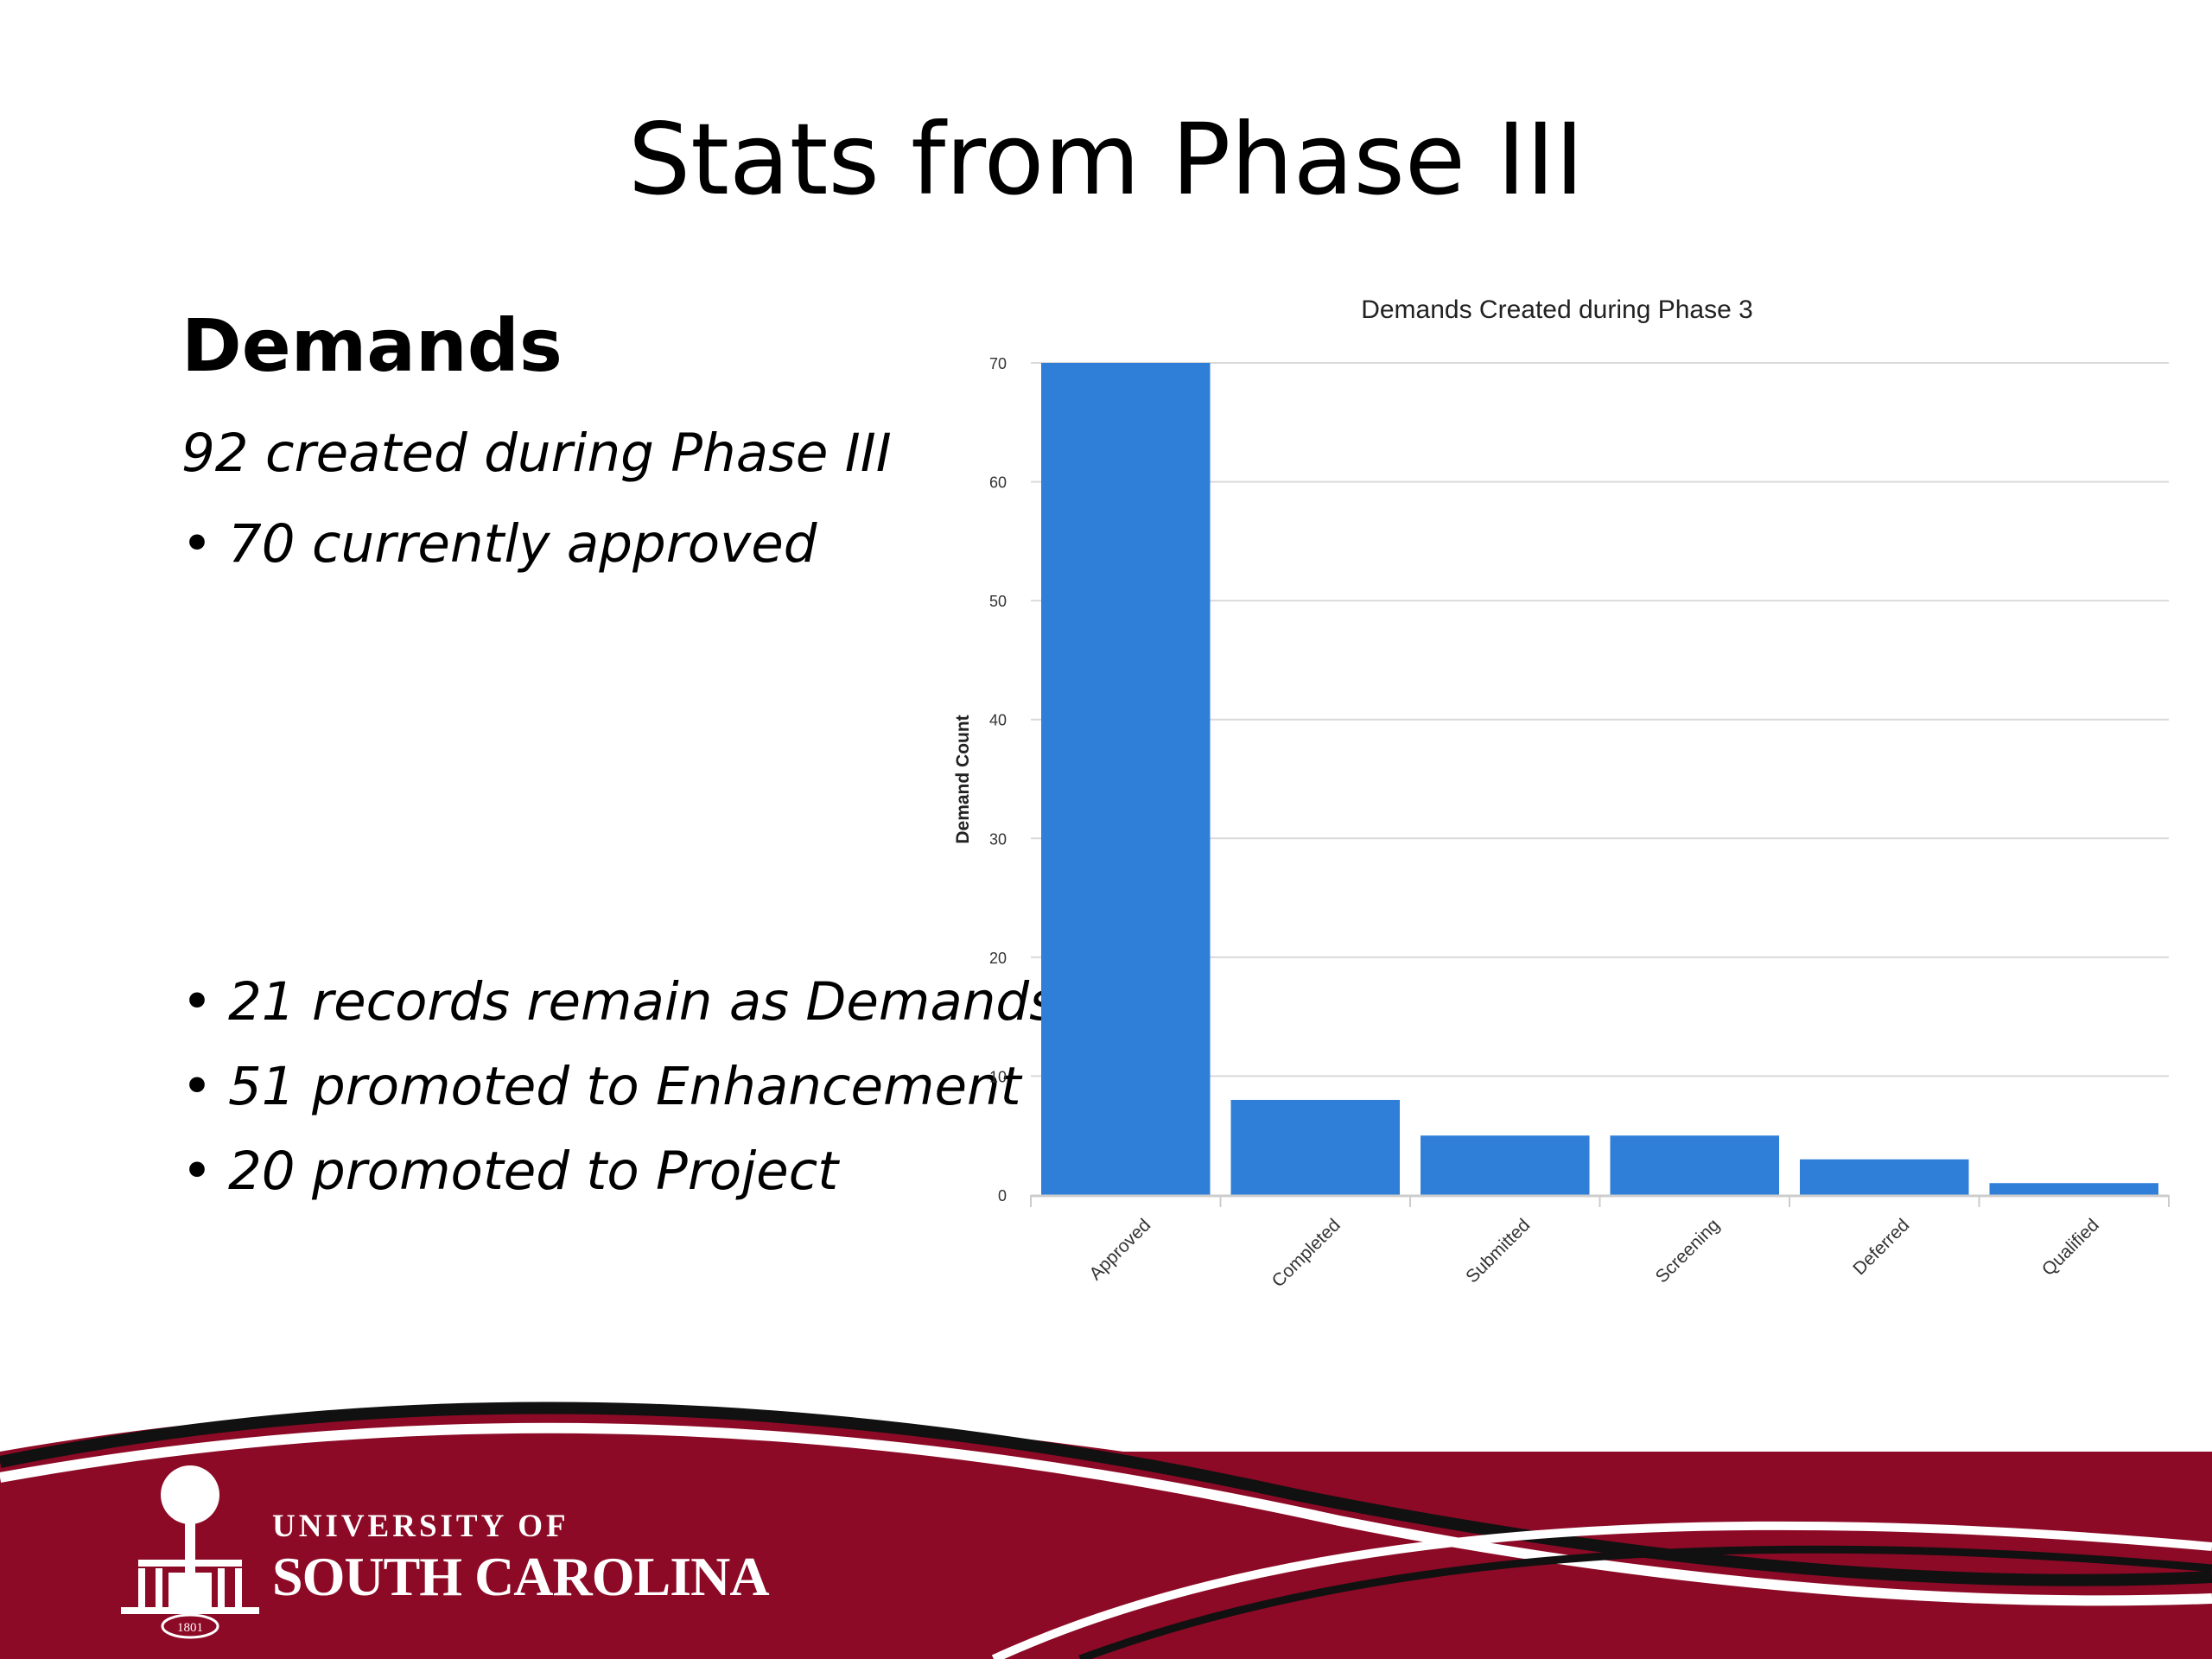 The width and height of the screenshot is (2212, 1659). What do you see at coordinates (1881, 1247) in the screenshot?
I see `x-tick-label: Deferred` at bounding box center [1881, 1247].